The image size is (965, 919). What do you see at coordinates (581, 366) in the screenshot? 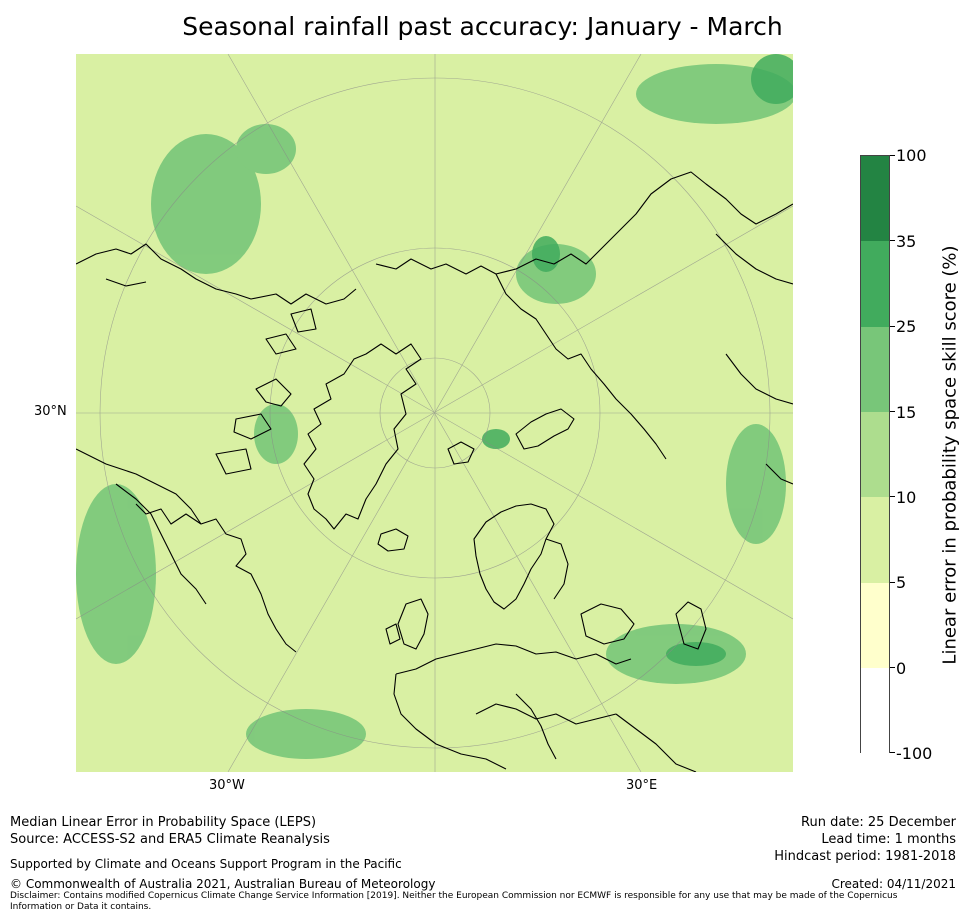
I see `coast-kara` at bounding box center [581, 366].